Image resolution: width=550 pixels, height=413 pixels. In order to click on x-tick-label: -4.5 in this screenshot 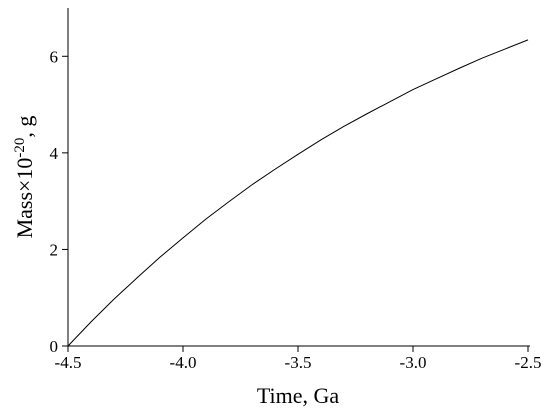, I will do `click(68, 362)`.